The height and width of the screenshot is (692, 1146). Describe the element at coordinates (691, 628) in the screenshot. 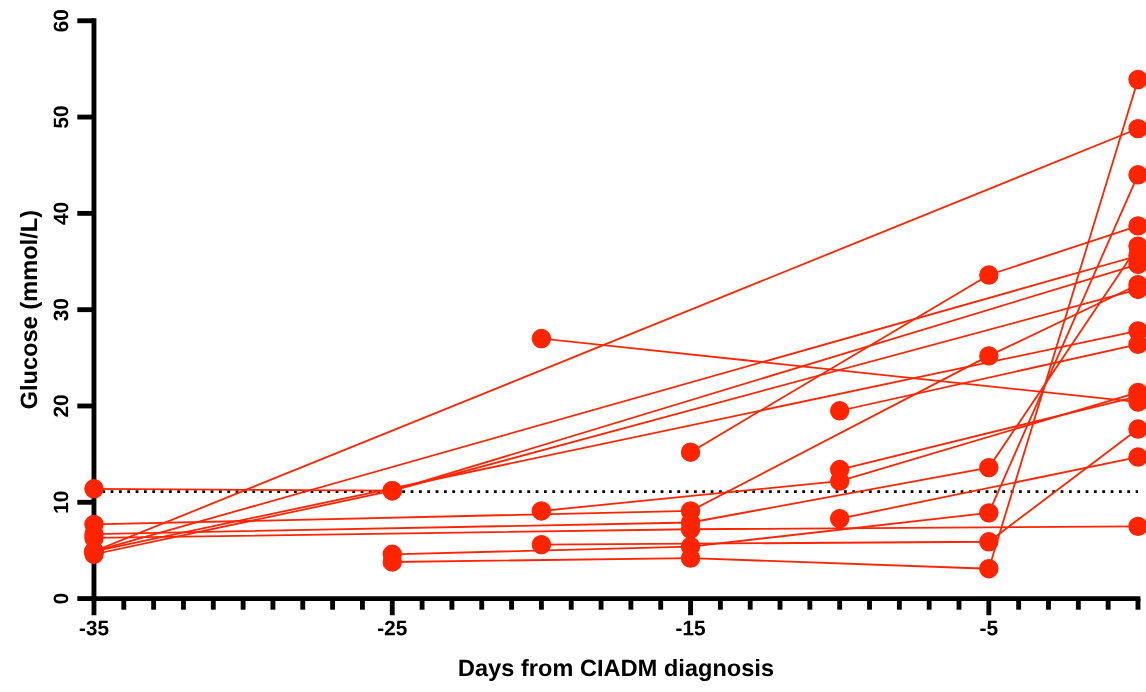

I see `x-tick-label: -15` at that location.